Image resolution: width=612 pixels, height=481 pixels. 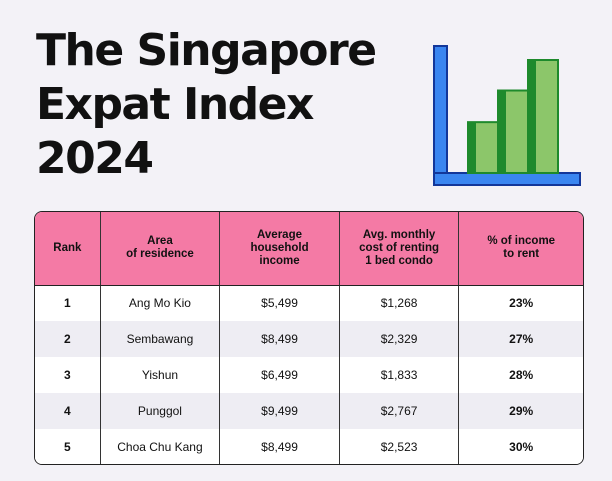 I want to click on table-row: 3 Yishun $6,499 $1,833 28%, so click(x=309, y=375).